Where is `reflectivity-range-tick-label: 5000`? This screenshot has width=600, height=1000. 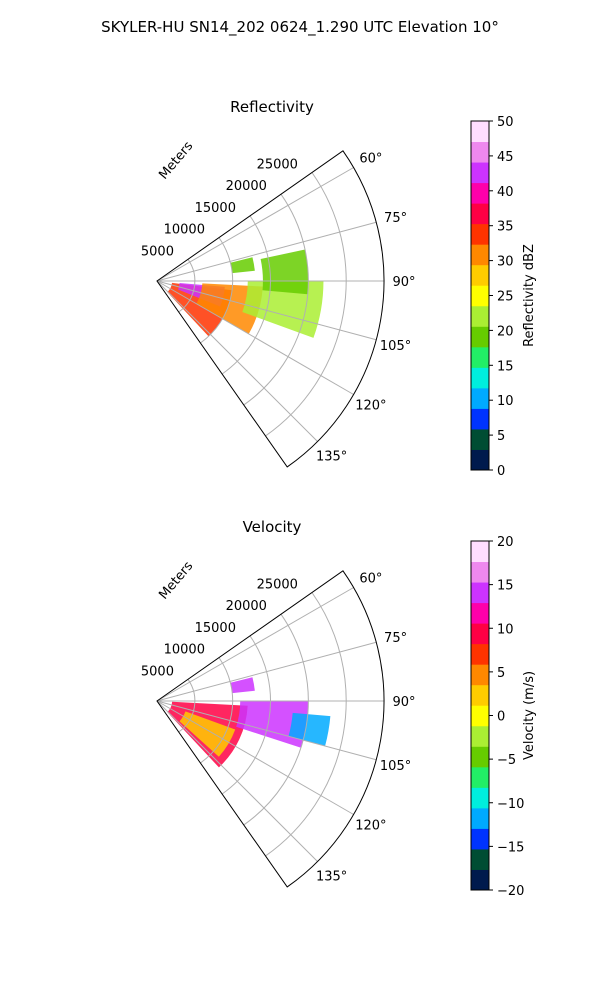 reflectivity-range-tick-label: 5000 is located at coordinates (157, 251).